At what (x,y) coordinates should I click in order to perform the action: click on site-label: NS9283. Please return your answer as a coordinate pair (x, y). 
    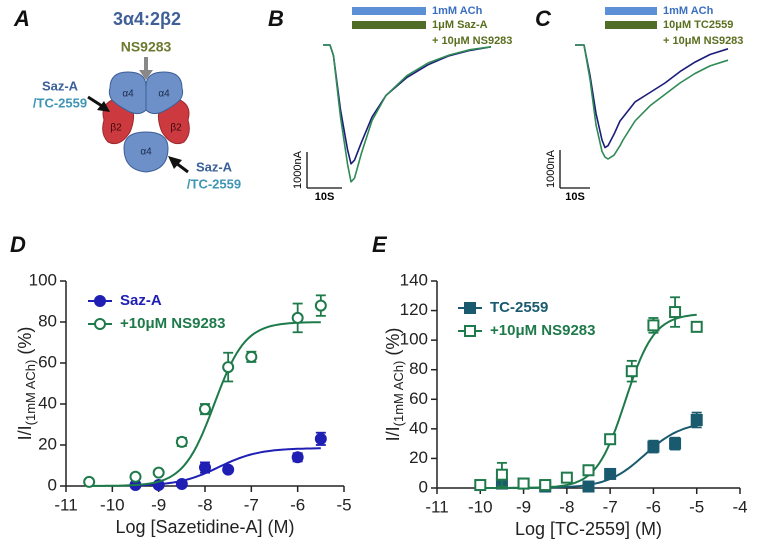
    Looking at the image, I should click on (146, 47).